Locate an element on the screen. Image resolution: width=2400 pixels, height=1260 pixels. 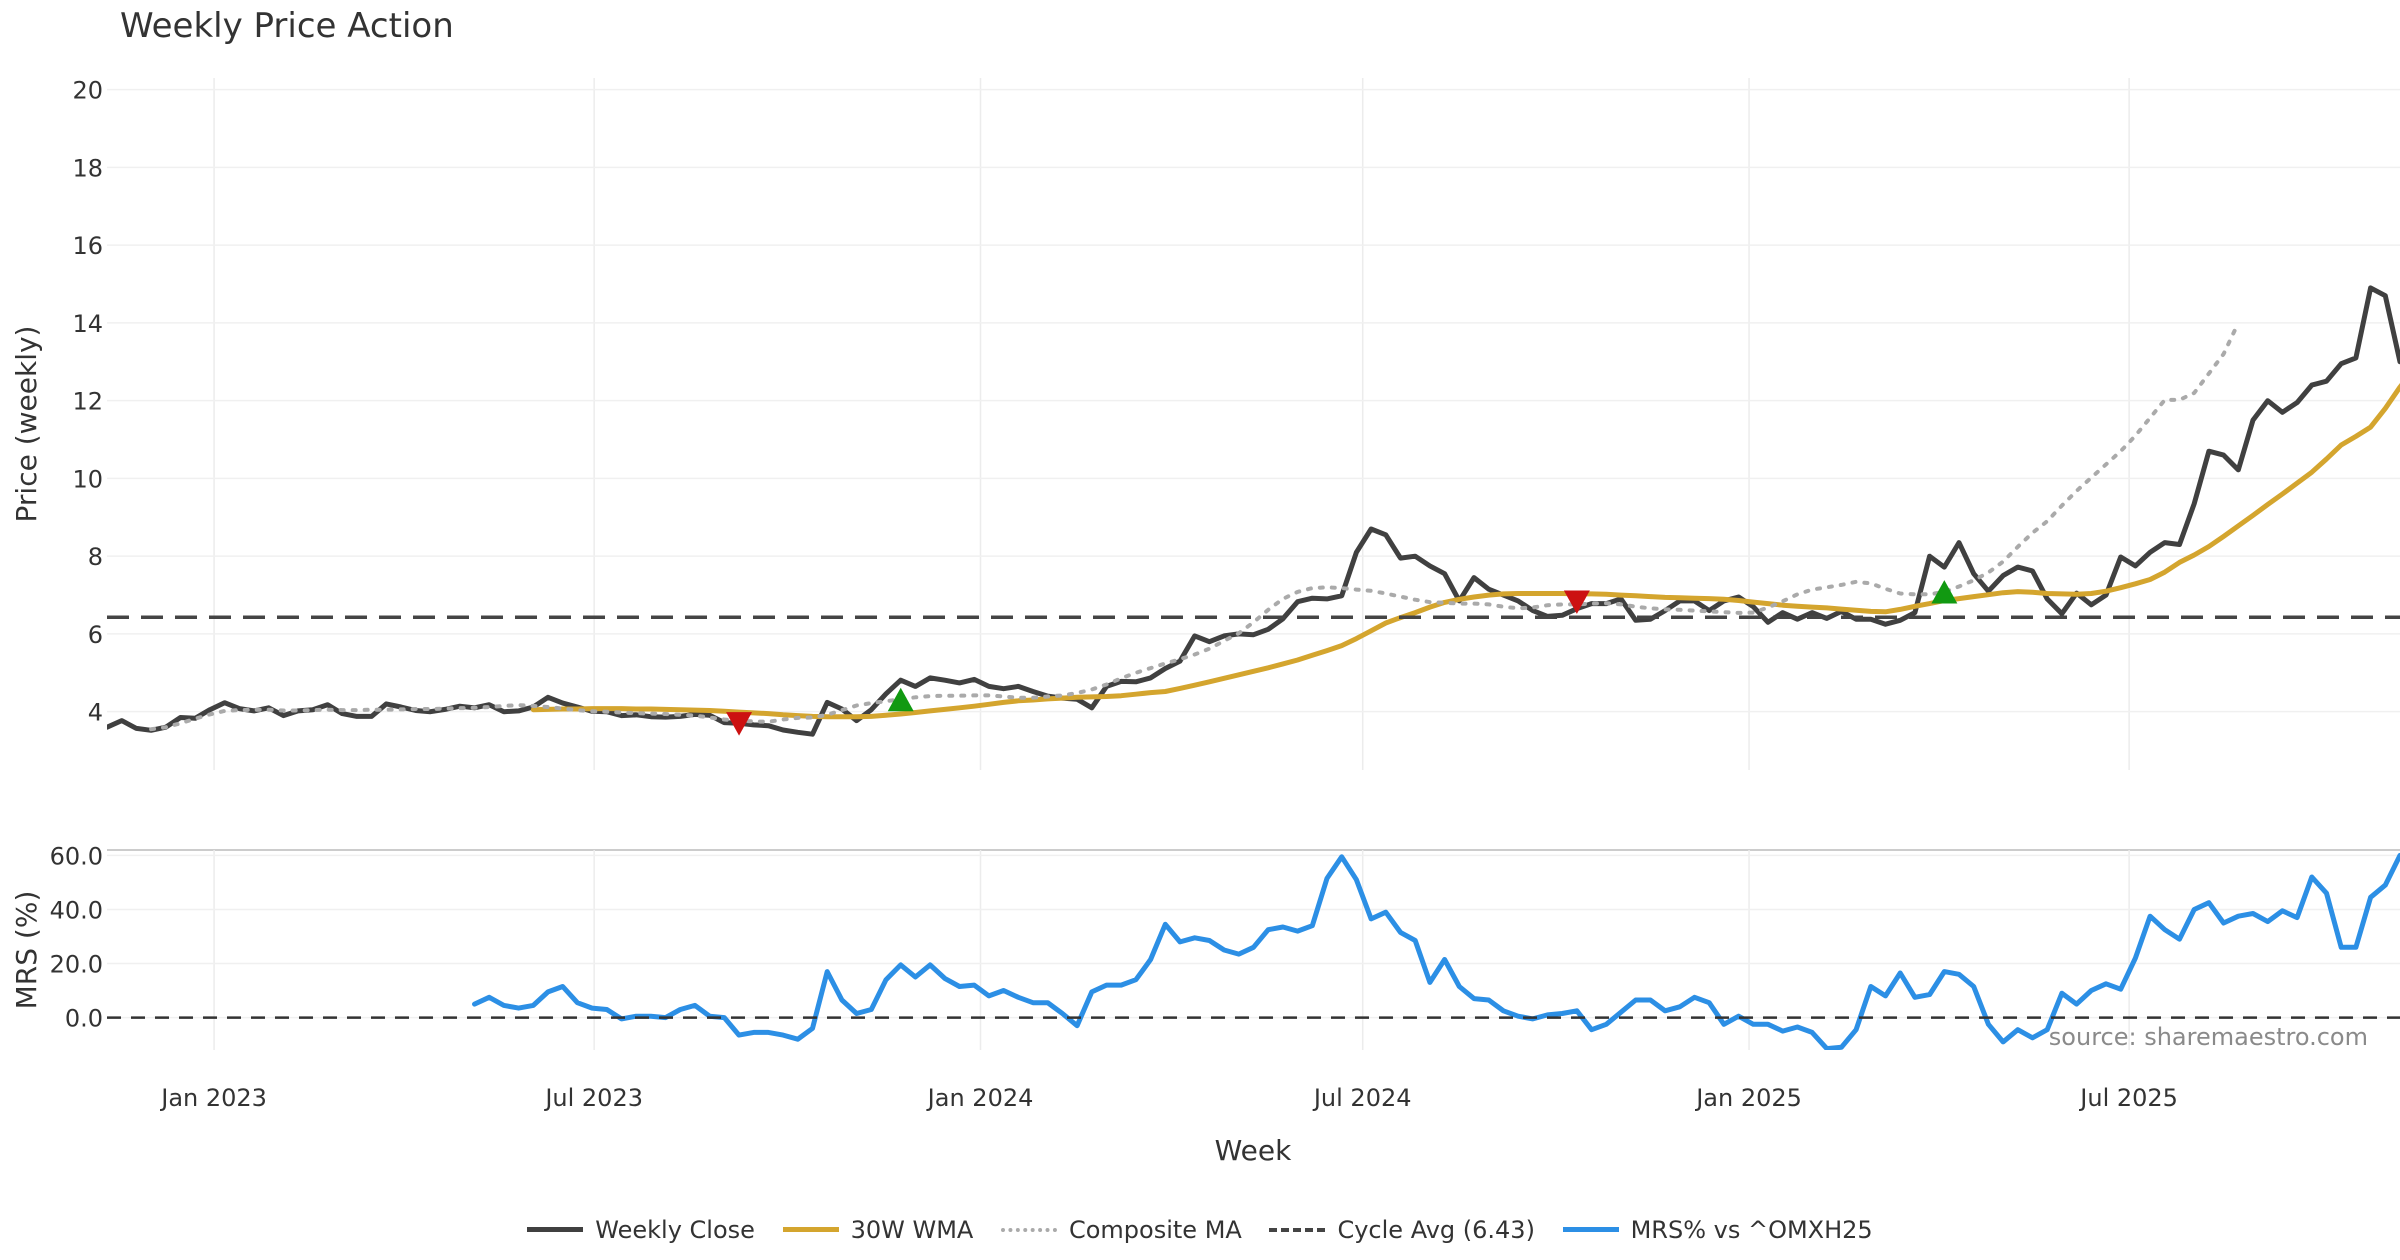
source-note: source: sharemaestro.com is located at coordinates (2208, 1037).